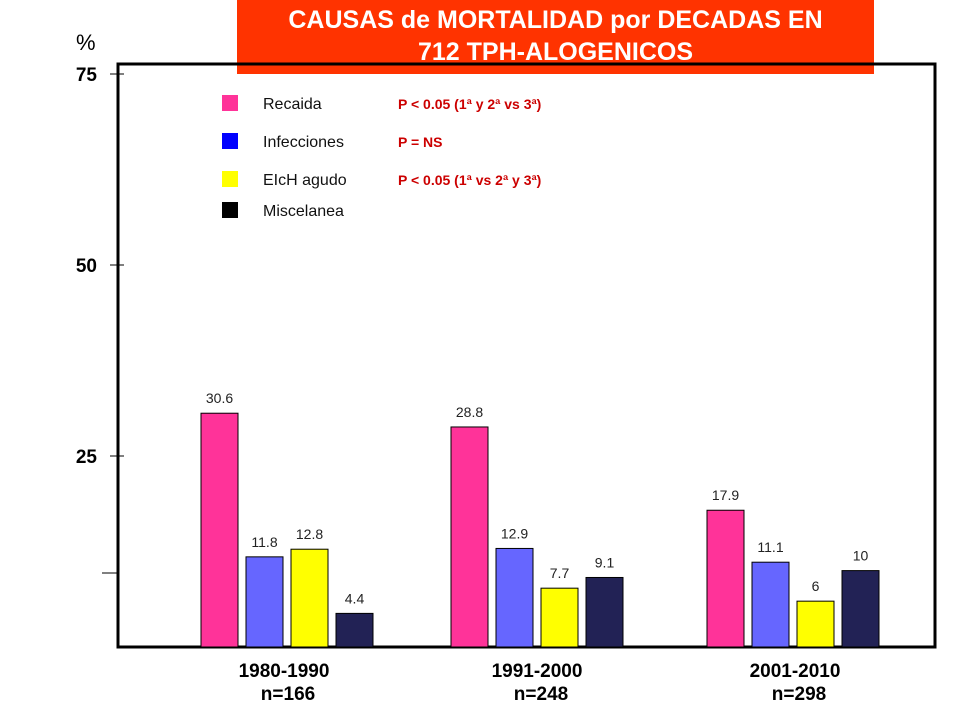 Image resolution: width=960 pixels, height=720 pixels. I want to click on y-tick-label-25: 25, so click(87, 457).